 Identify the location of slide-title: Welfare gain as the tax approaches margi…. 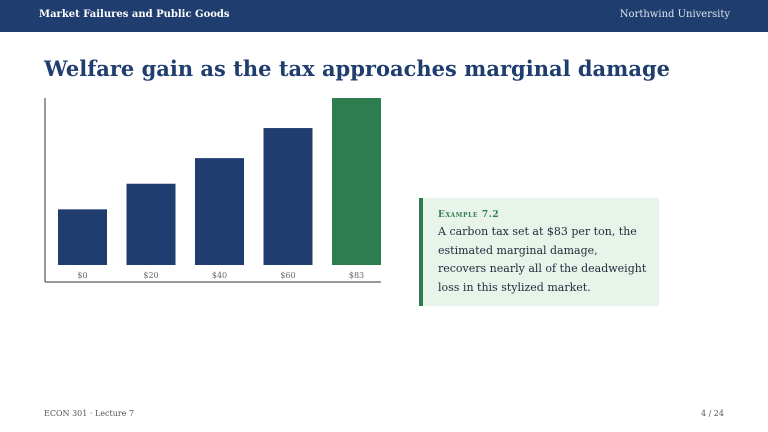
(357, 68).